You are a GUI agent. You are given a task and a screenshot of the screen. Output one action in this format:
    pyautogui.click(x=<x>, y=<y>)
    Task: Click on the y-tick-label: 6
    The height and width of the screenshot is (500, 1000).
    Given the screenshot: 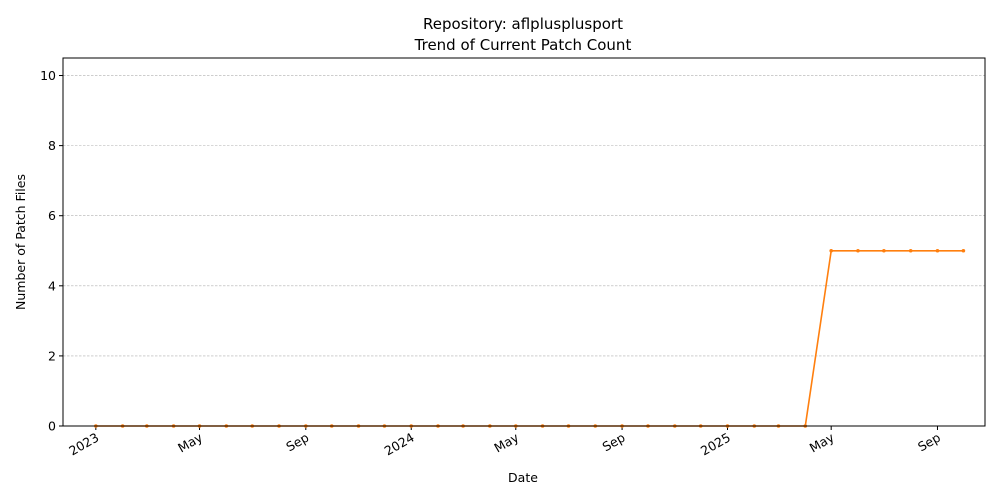 What is the action you would take?
    pyautogui.click(x=52, y=215)
    